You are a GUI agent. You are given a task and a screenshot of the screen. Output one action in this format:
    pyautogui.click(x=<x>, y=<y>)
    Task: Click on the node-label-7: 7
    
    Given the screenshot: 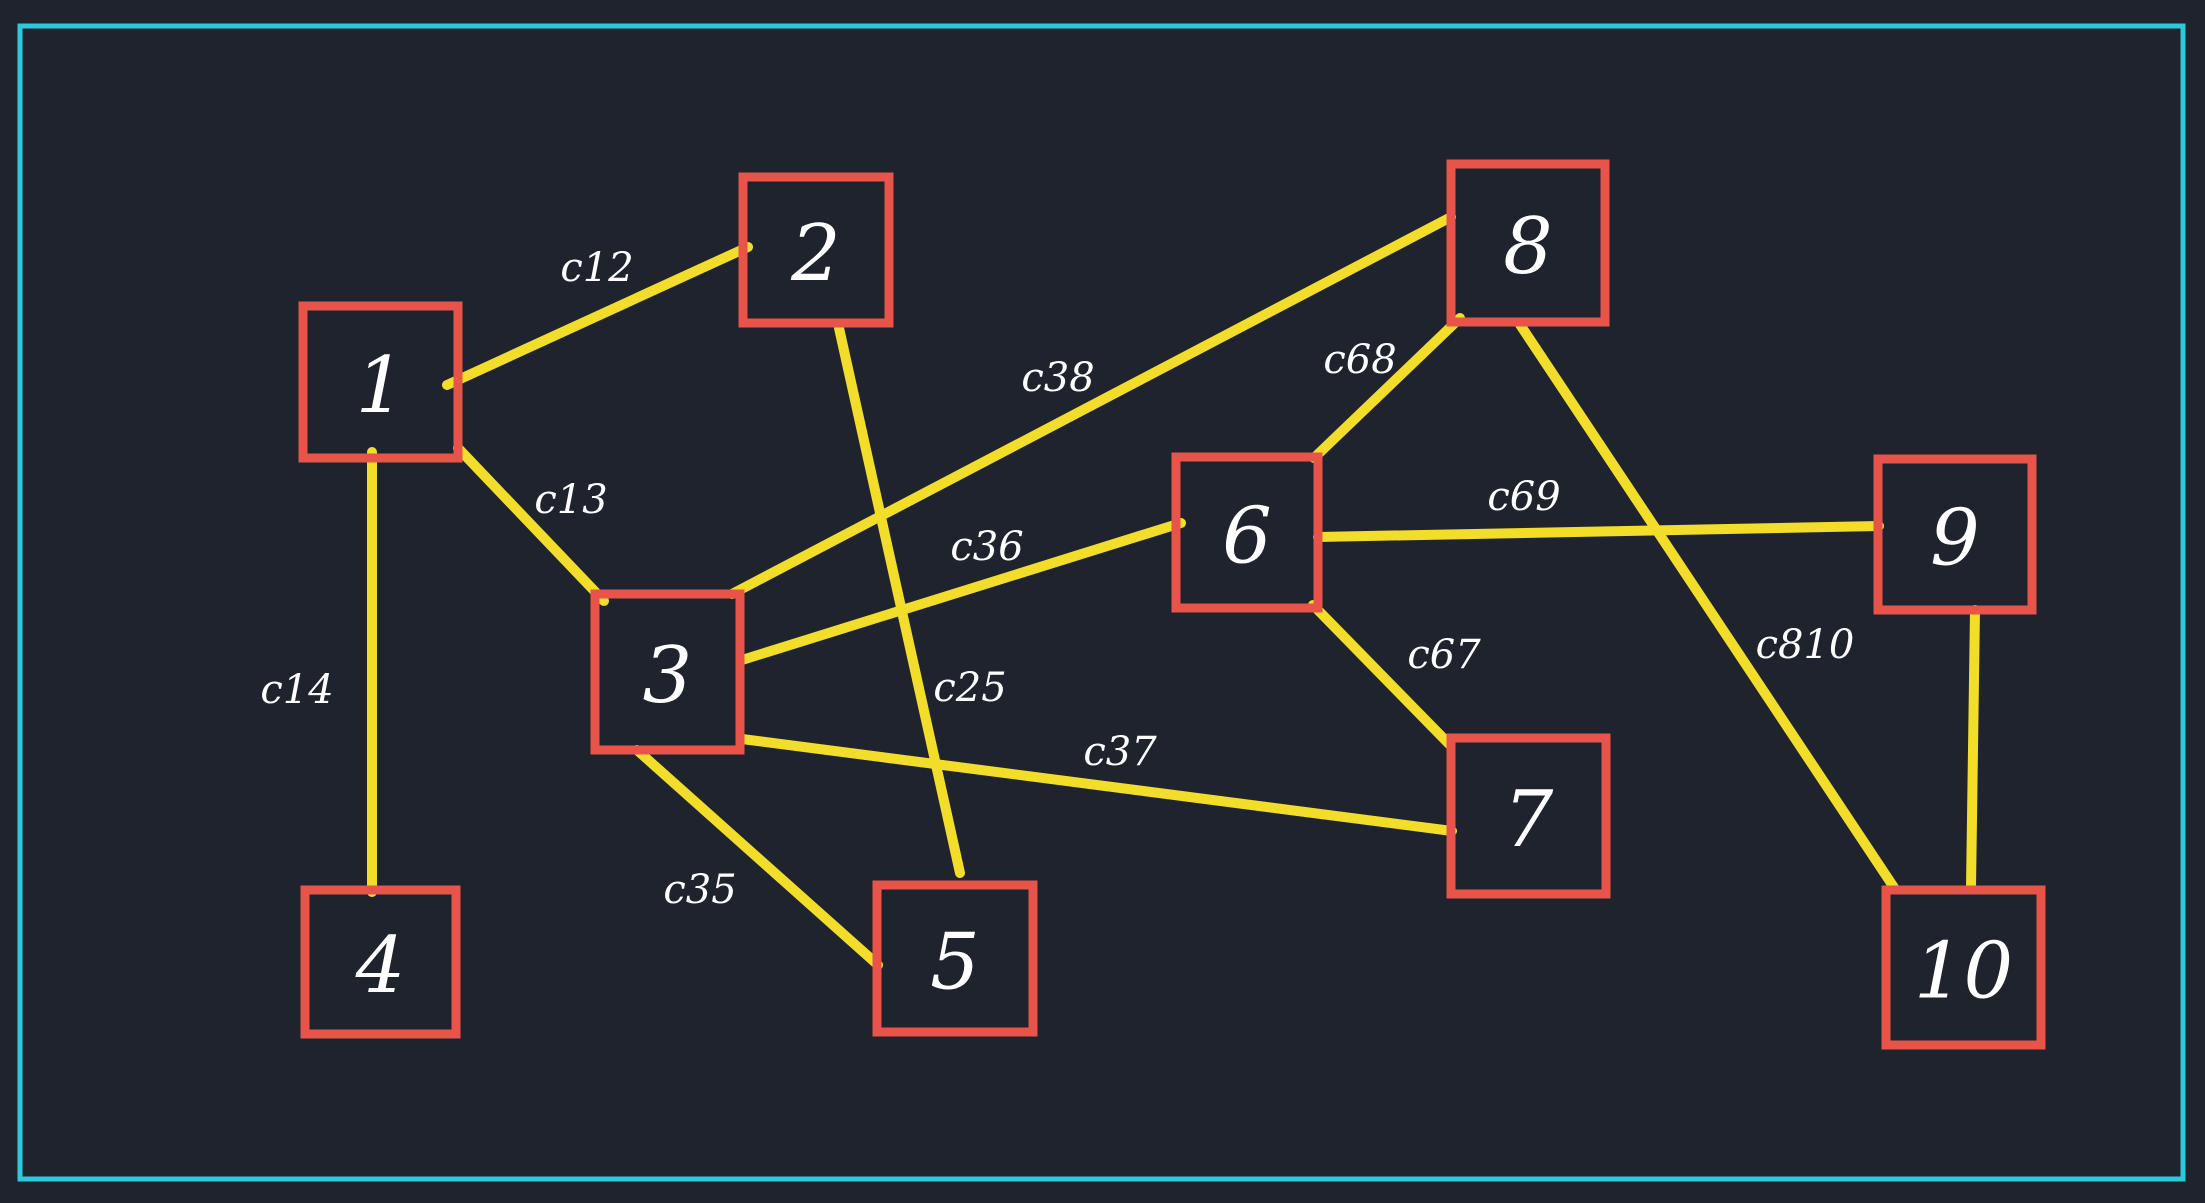 What is the action you would take?
    pyautogui.click(x=1529, y=820)
    